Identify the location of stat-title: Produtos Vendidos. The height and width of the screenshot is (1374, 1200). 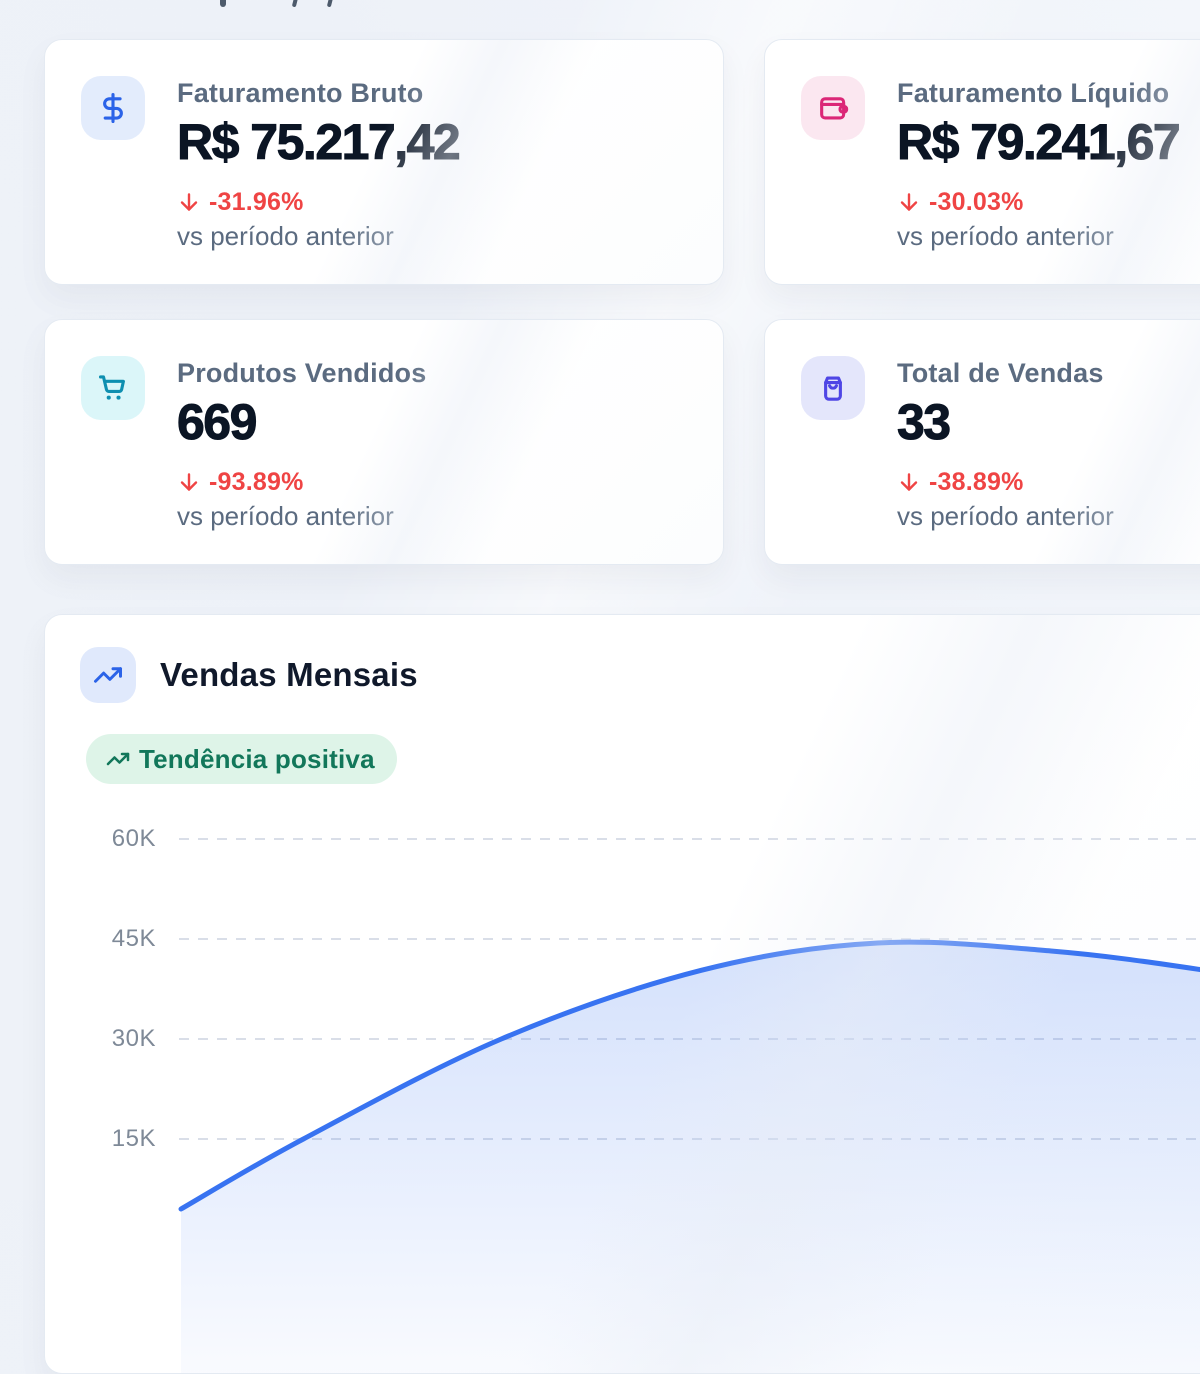
(302, 373).